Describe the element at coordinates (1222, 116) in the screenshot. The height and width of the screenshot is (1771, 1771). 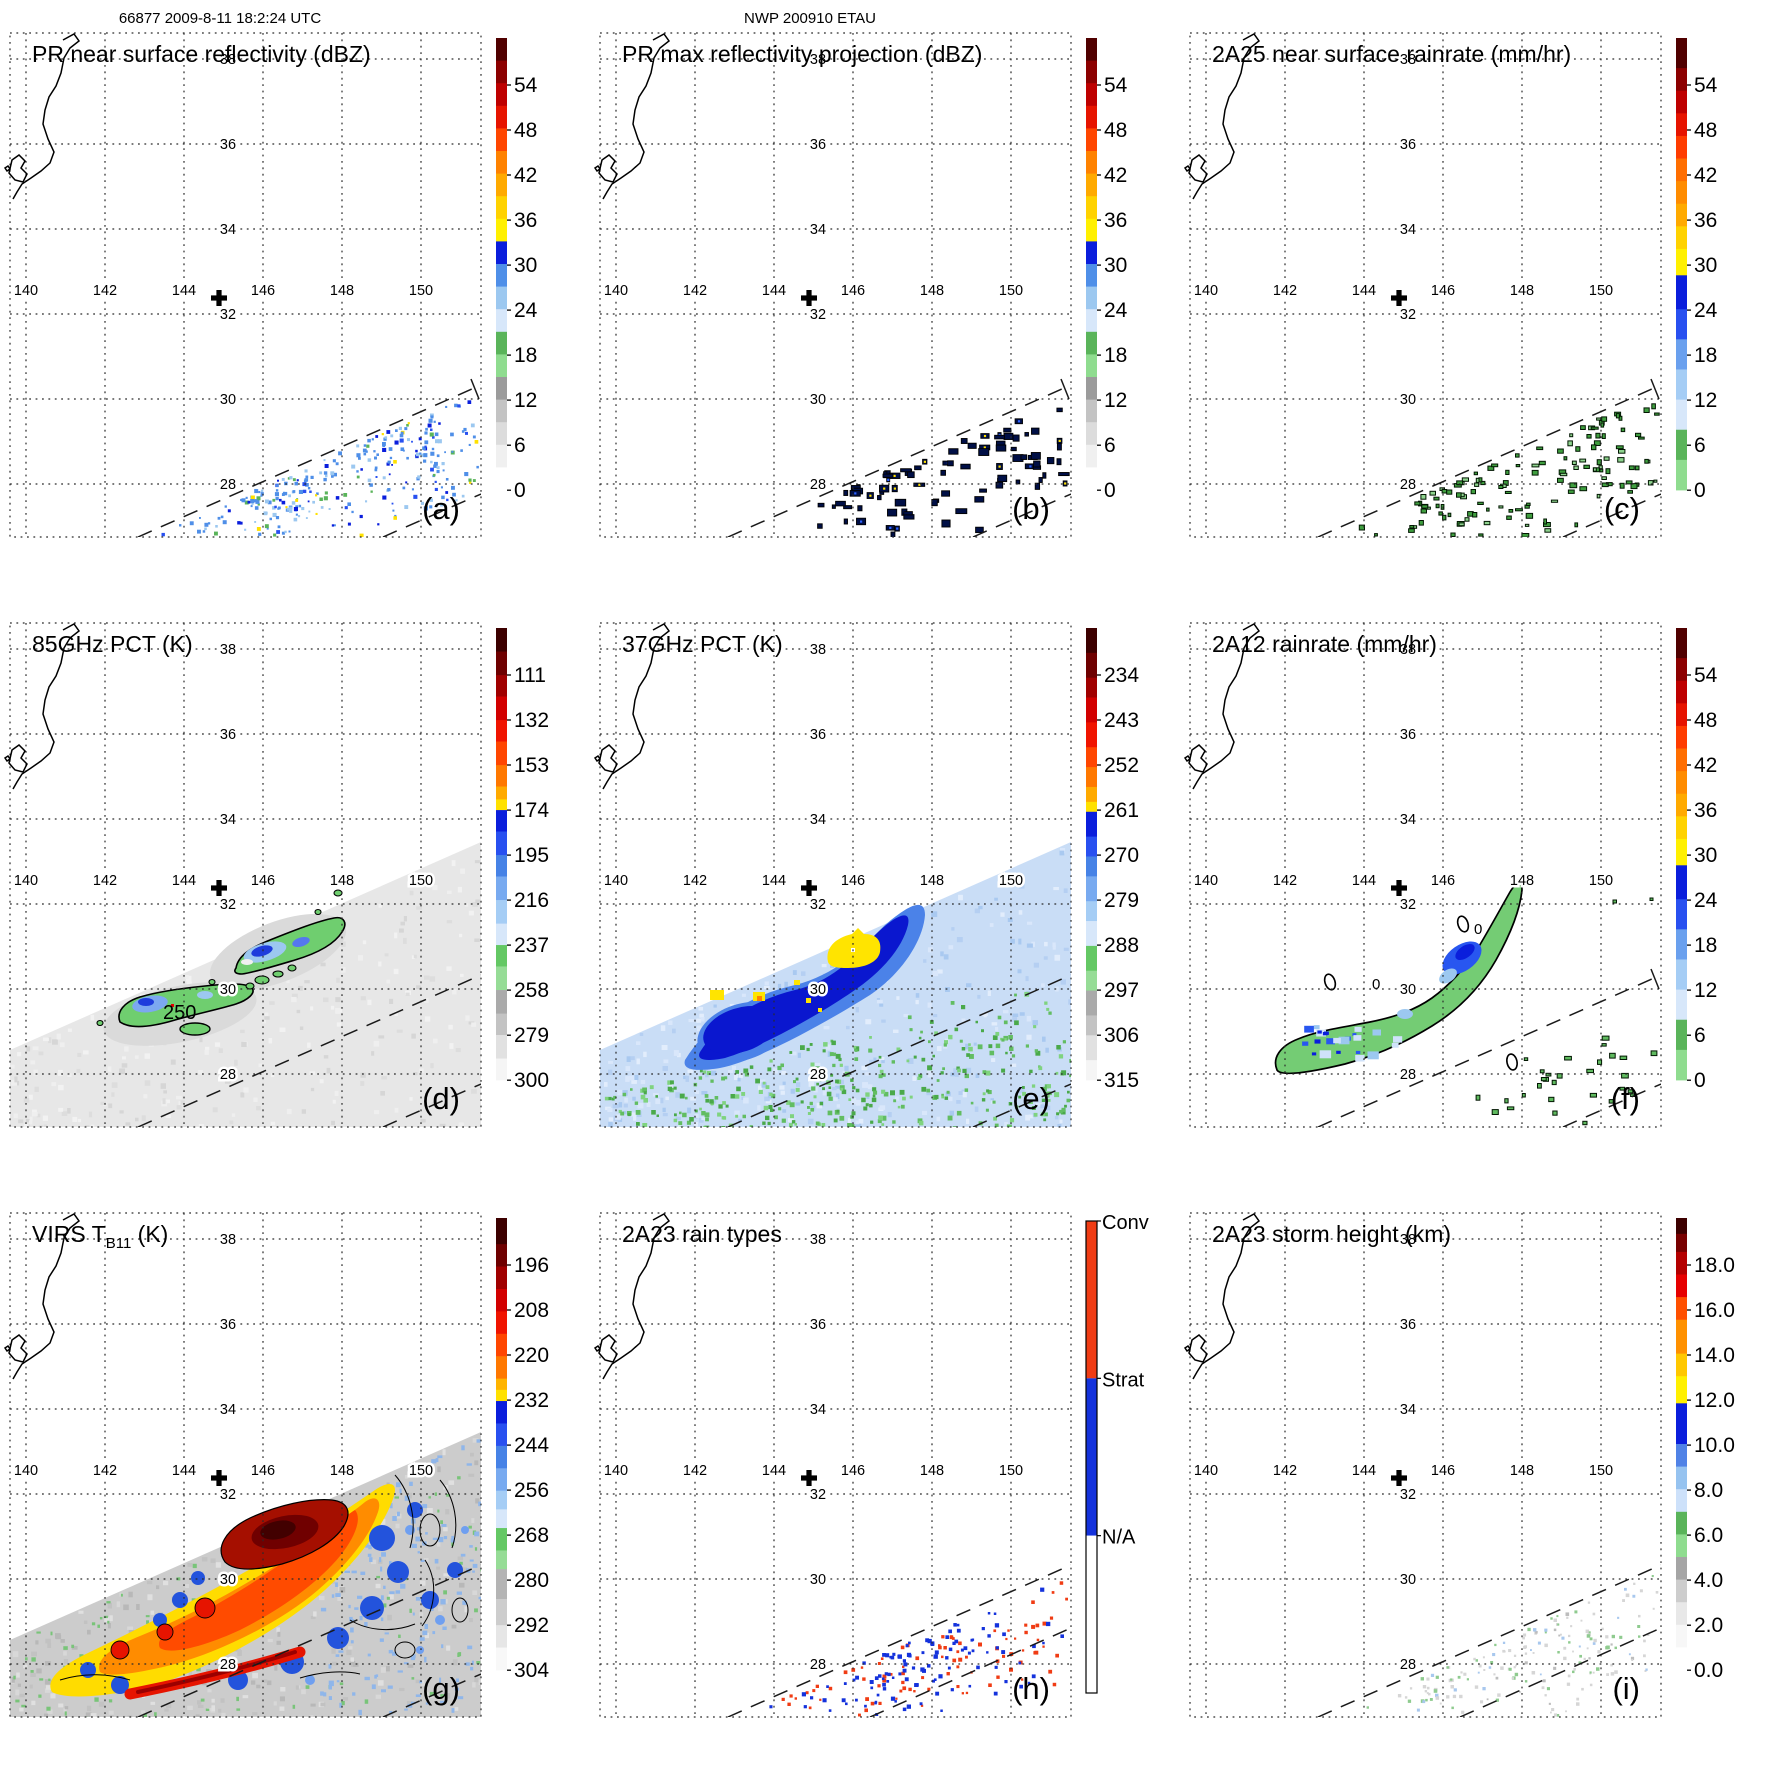
I see `coastline-japan` at that location.